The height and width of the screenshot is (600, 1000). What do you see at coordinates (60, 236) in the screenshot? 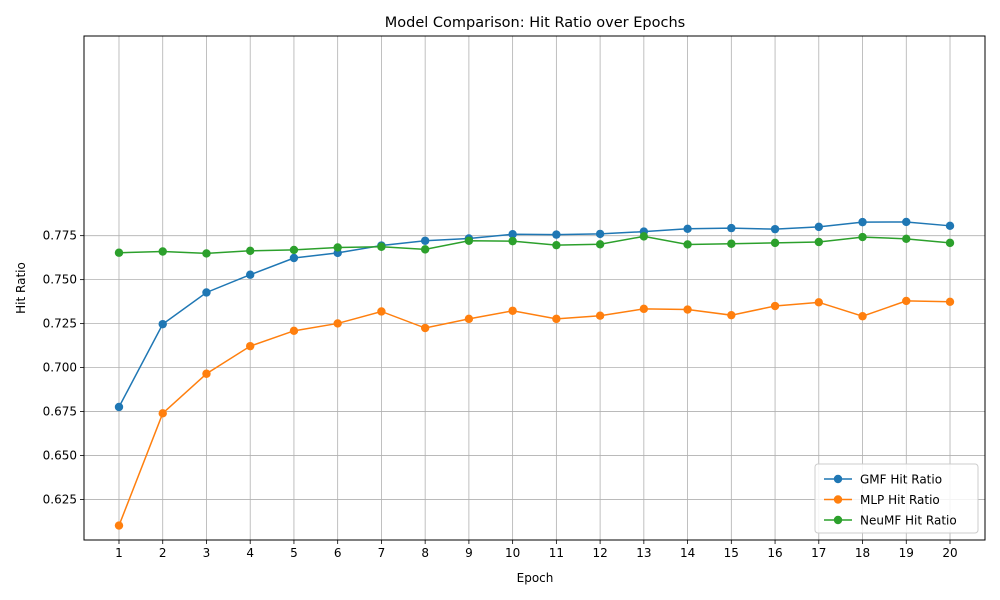
I see `y-tick-label: 0.775` at bounding box center [60, 236].